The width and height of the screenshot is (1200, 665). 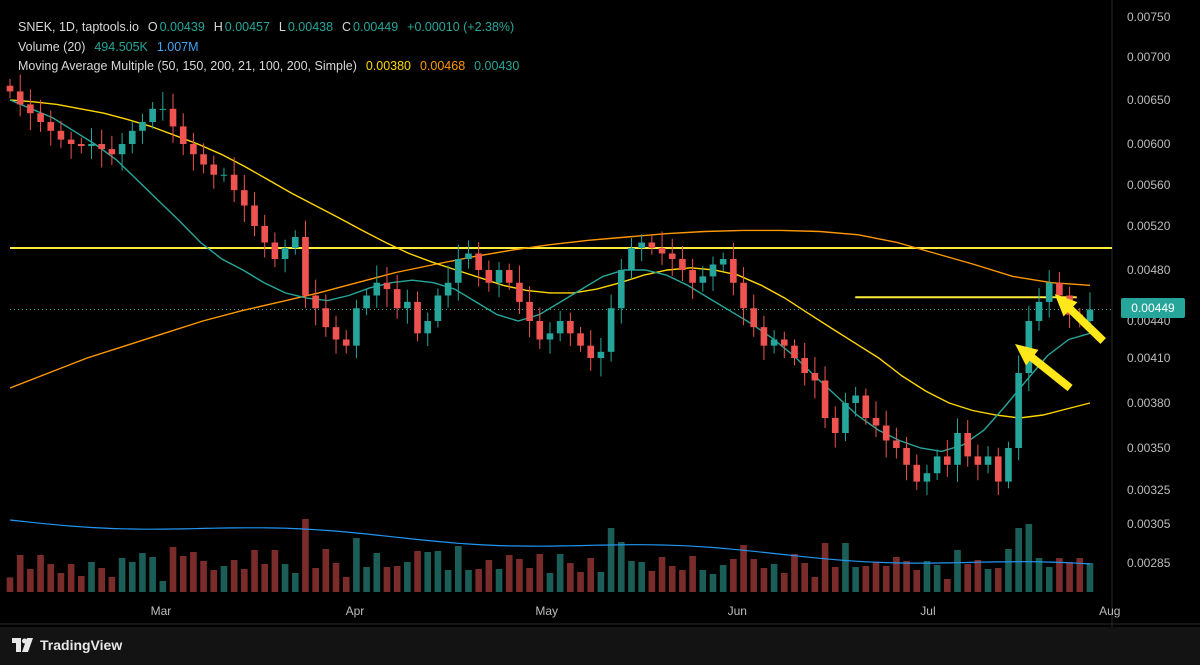 What do you see at coordinates (121, 47) in the screenshot?
I see `volume-value: 494.505K` at bounding box center [121, 47].